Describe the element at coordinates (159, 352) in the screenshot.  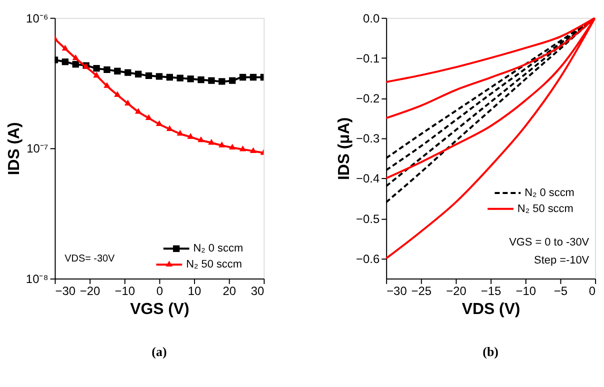
I see `text: (a)` at that location.